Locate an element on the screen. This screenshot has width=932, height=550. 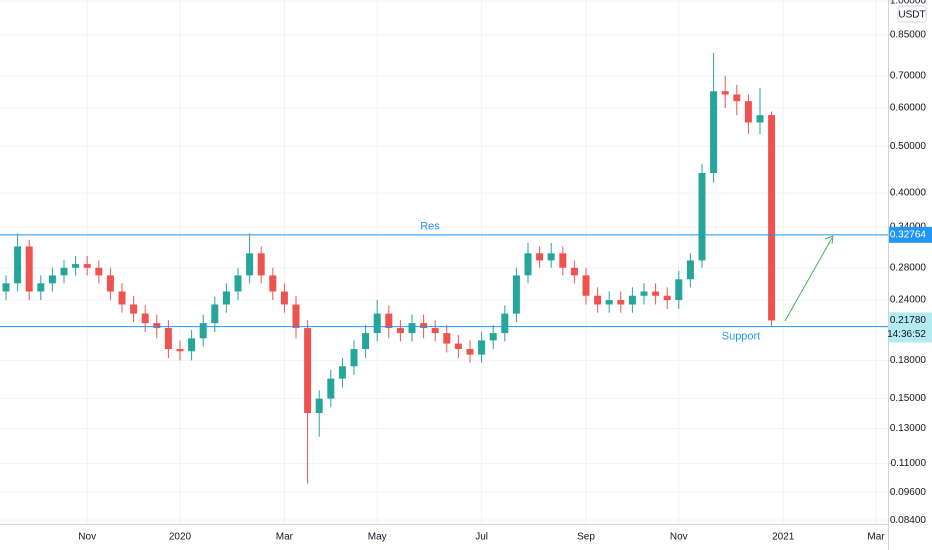
trend-arrow is located at coordinates (808, 279).